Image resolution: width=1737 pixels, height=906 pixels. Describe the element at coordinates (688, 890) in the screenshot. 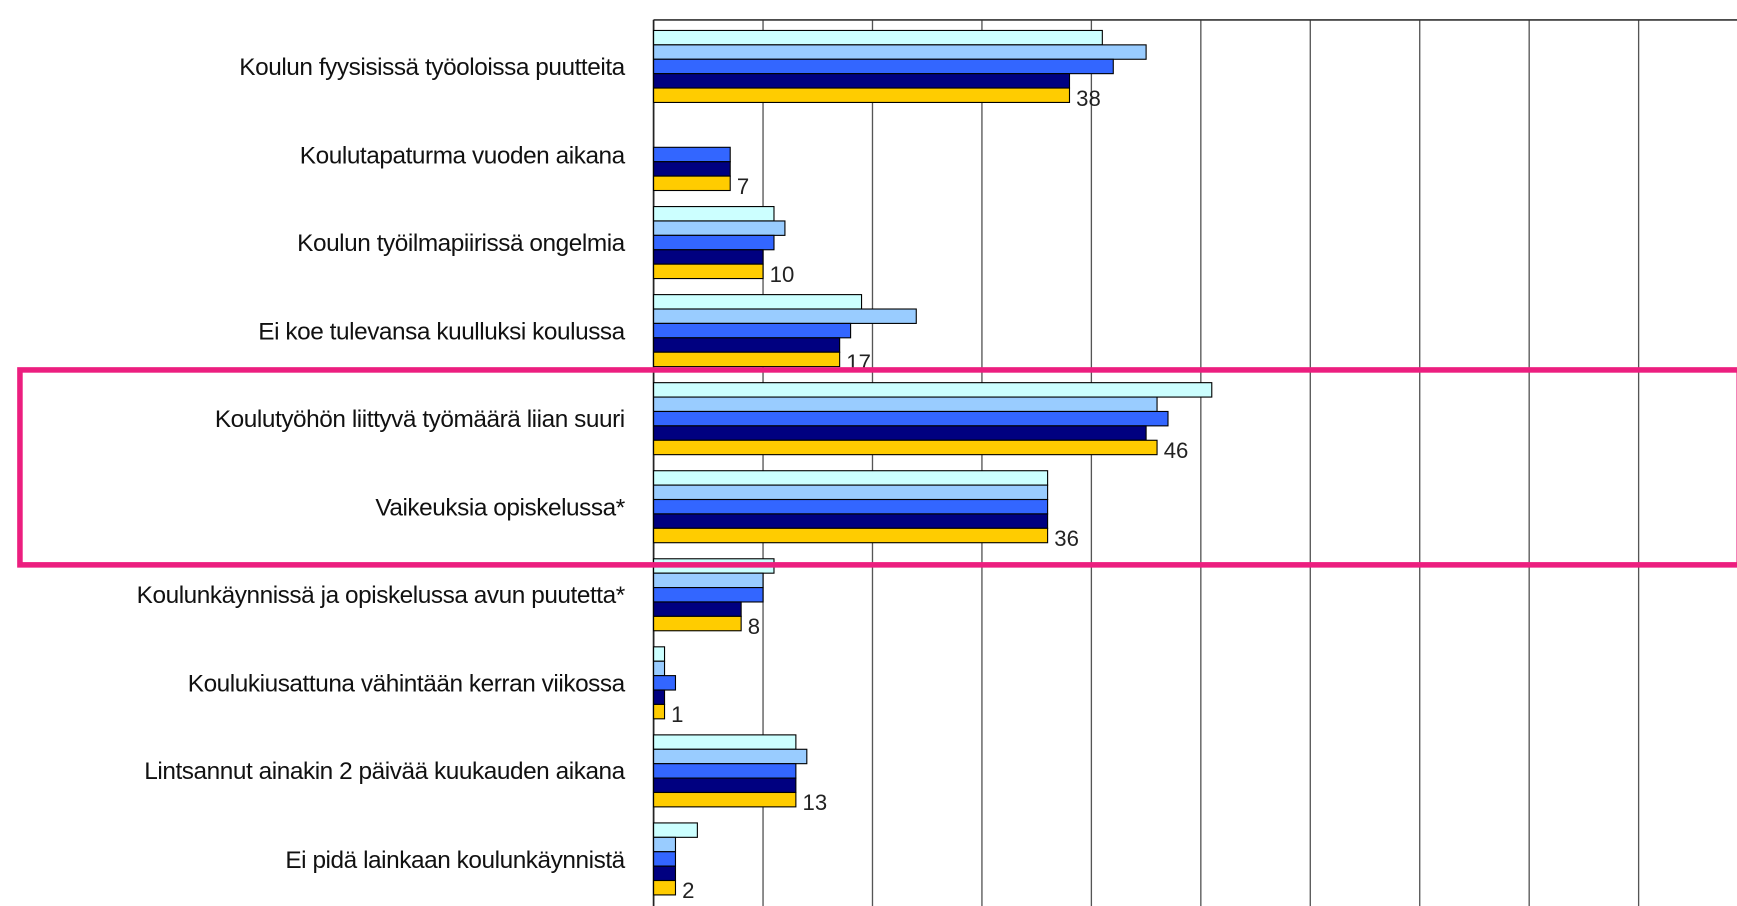

I see `value-label: 2` at that location.